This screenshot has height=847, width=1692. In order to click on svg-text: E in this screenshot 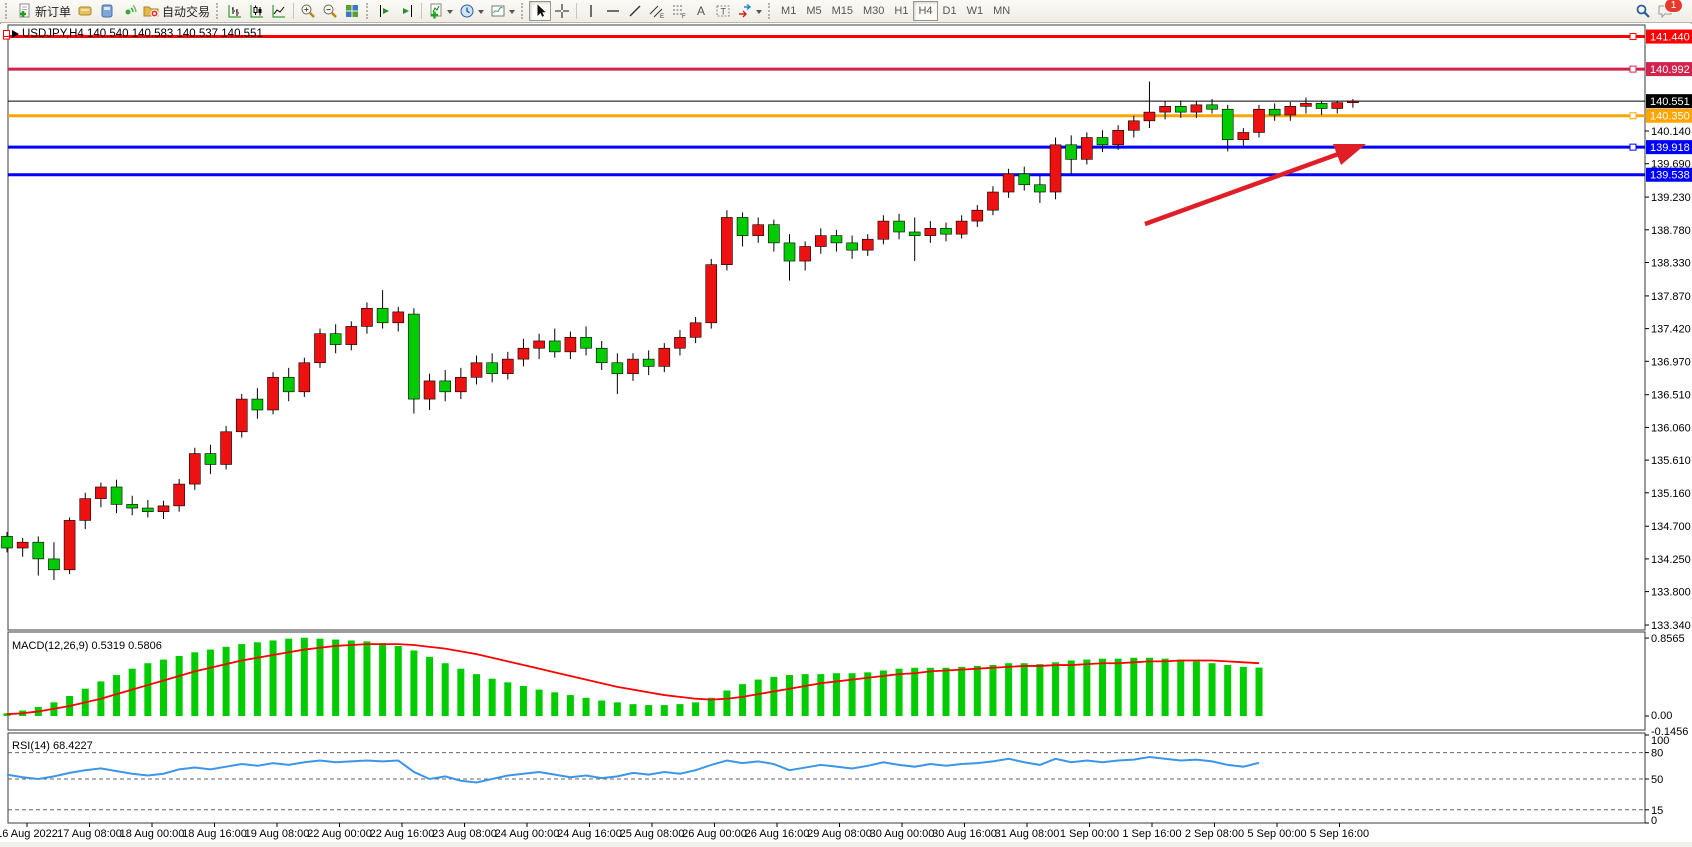, I will do `click(662, 16)`.